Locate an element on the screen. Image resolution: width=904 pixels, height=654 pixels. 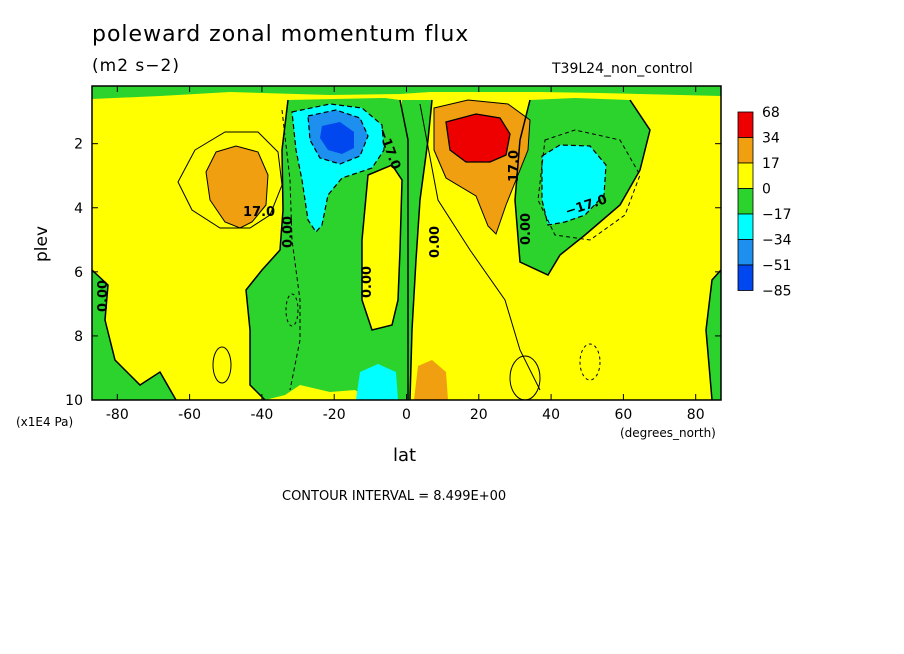
contour-zero-sh-tongue is located at coordinates (382, 247).